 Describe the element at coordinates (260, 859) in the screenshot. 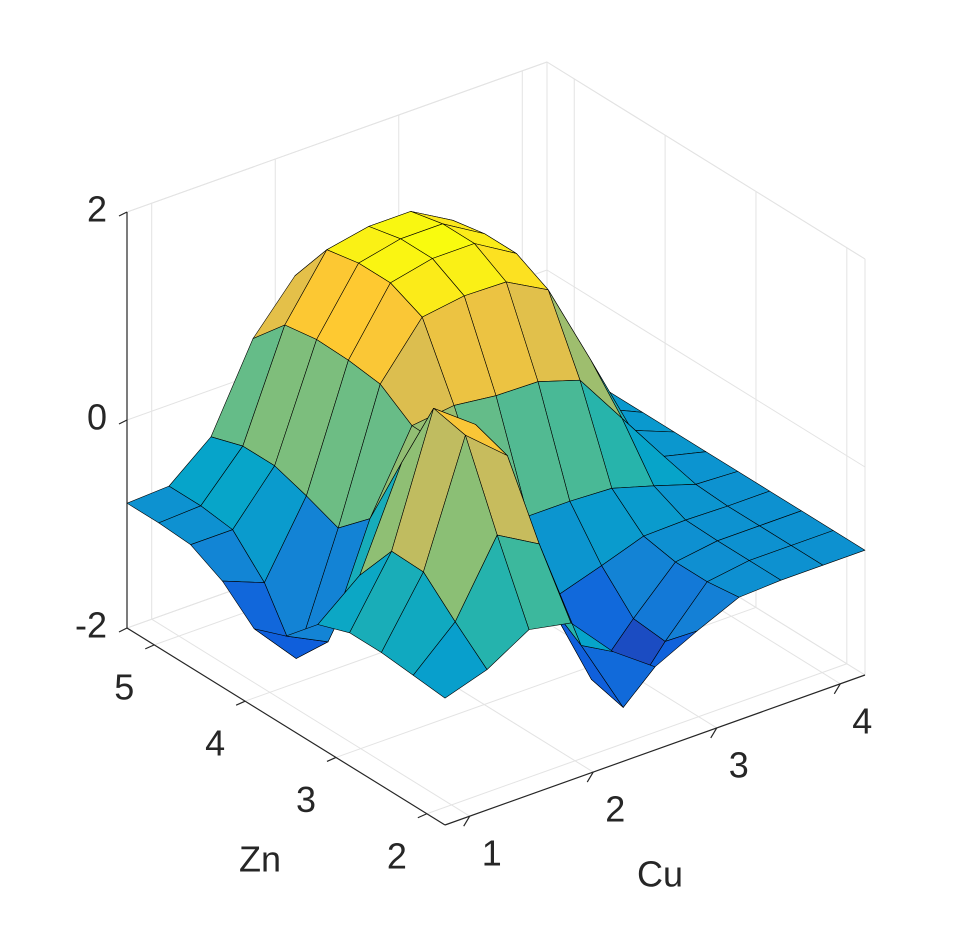

I see `y-axis-label: Zn` at that location.